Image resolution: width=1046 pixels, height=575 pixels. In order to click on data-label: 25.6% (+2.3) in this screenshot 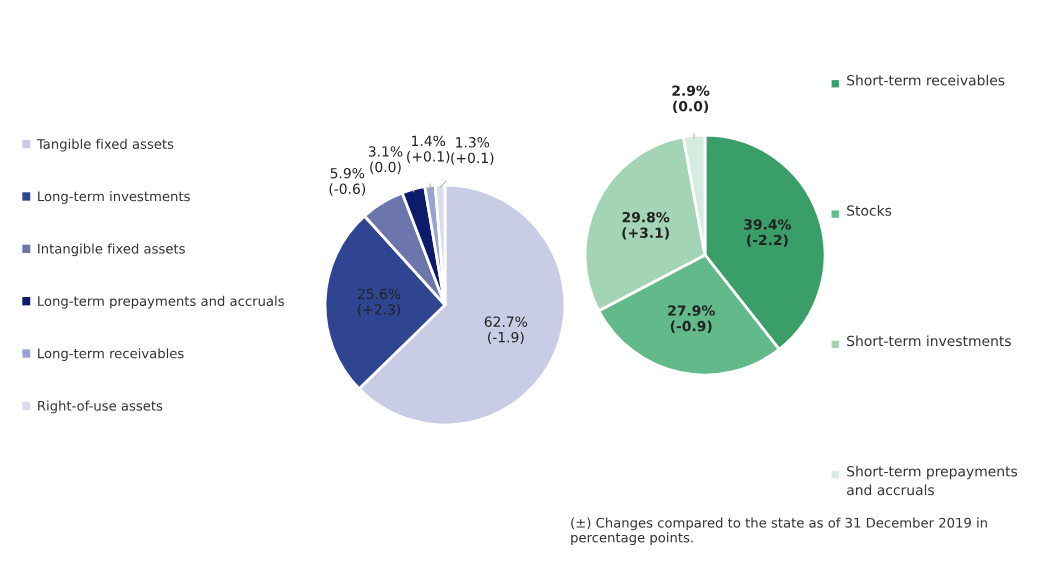, I will do `click(379, 302)`.